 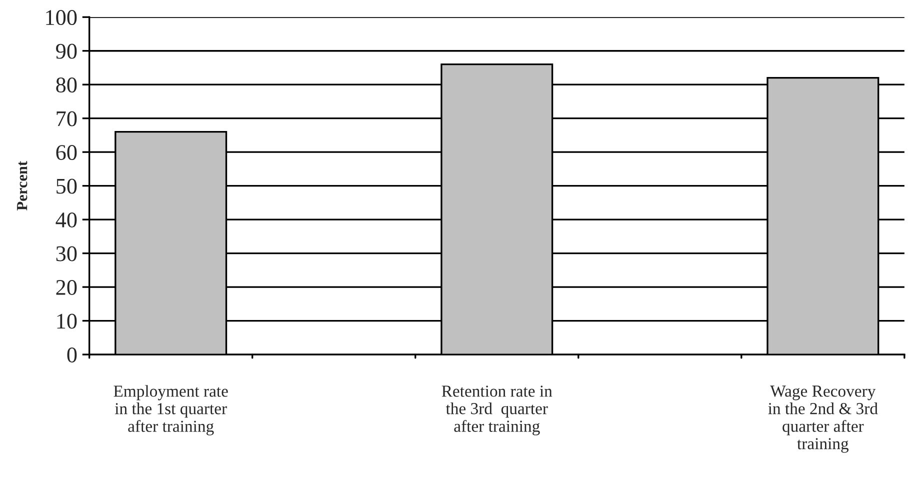 What do you see at coordinates (497, 411) in the screenshot?
I see `x-tick-label: Retention rate in the 3rd quarter after training` at bounding box center [497, 411].